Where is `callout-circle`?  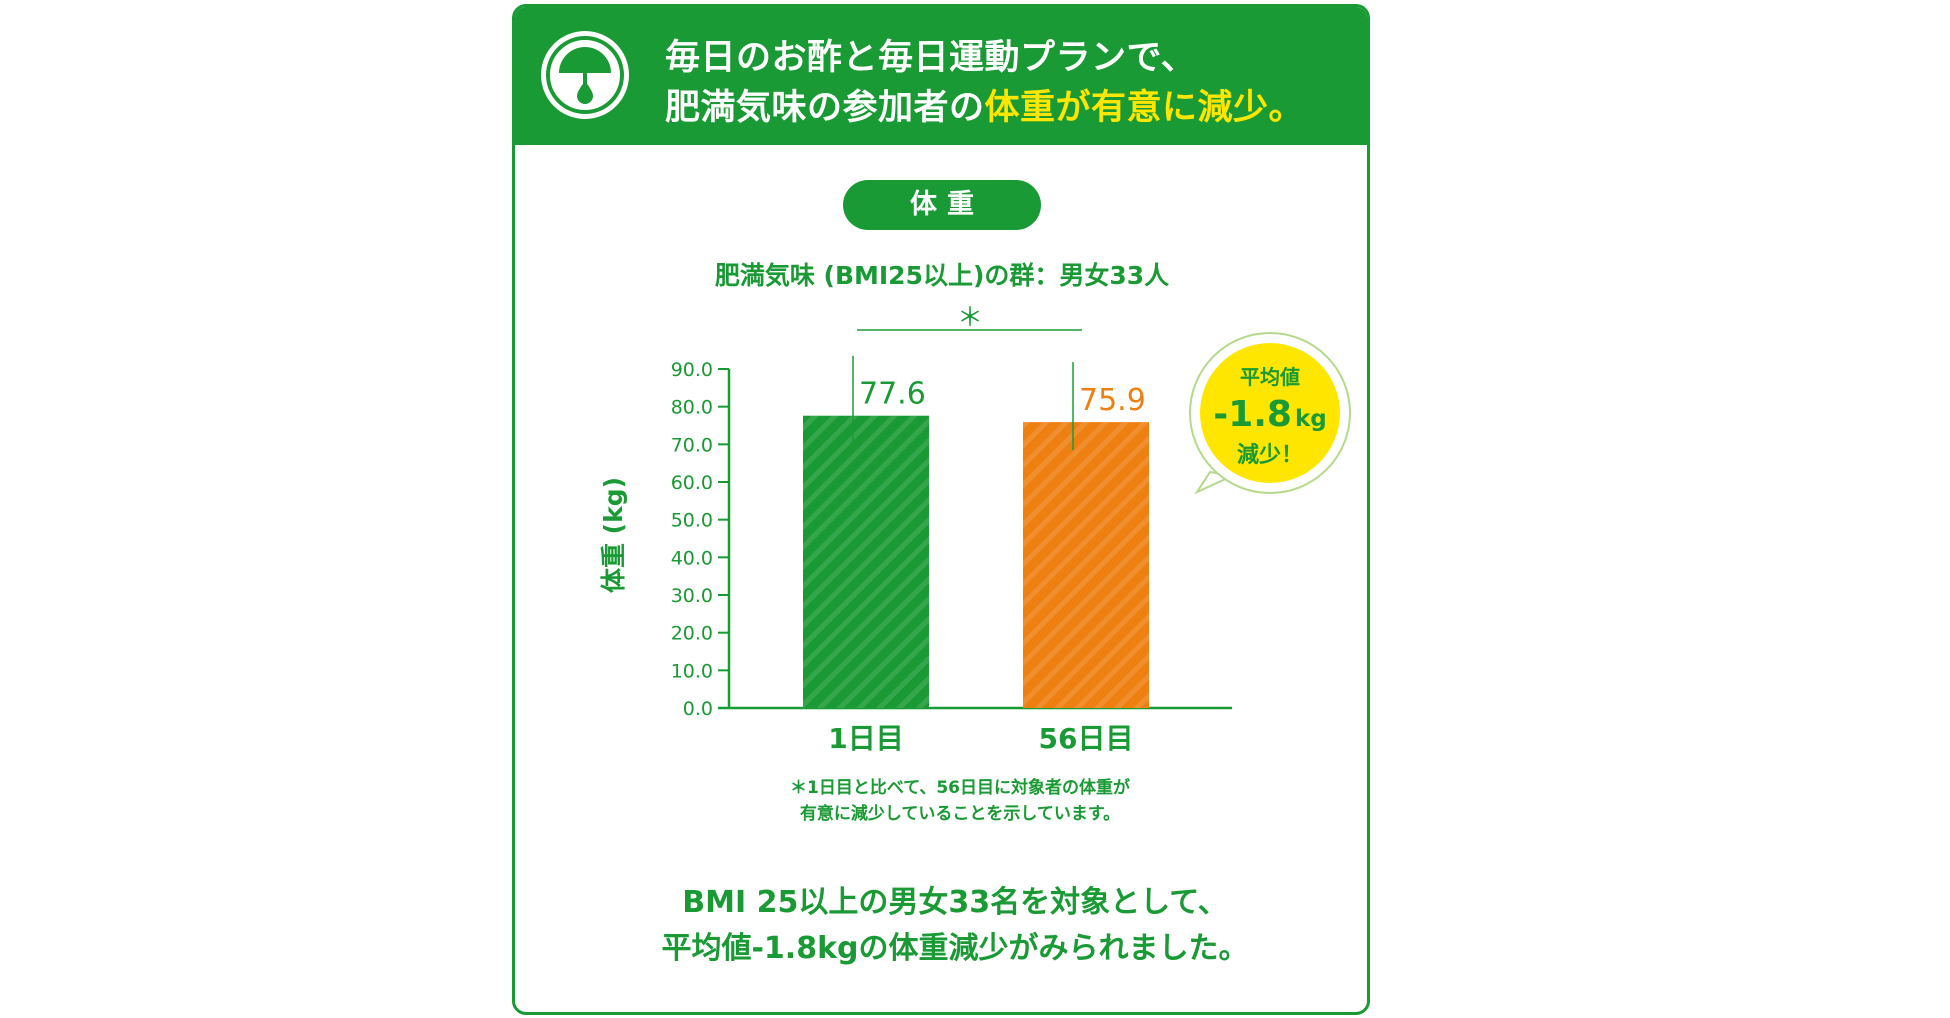
callout-circle is located at coordinates (1270, 413).